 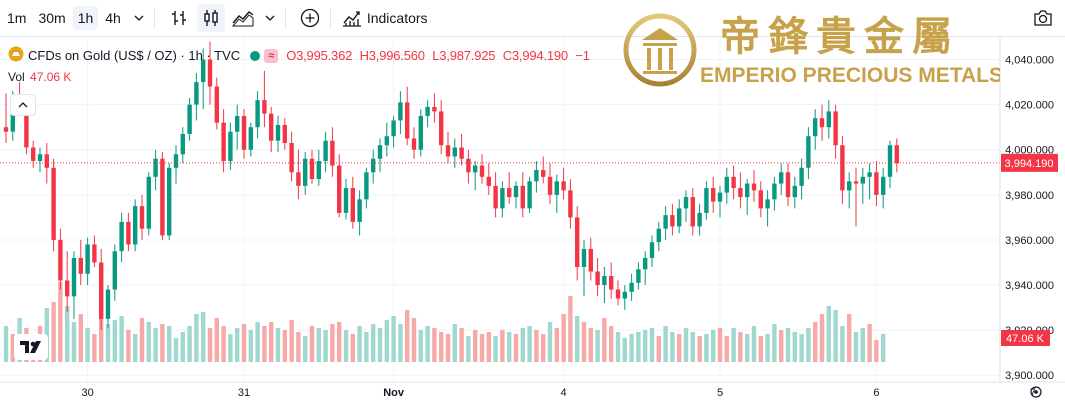 I want to click on market-open-status-icon, so click(x=255, y=55).